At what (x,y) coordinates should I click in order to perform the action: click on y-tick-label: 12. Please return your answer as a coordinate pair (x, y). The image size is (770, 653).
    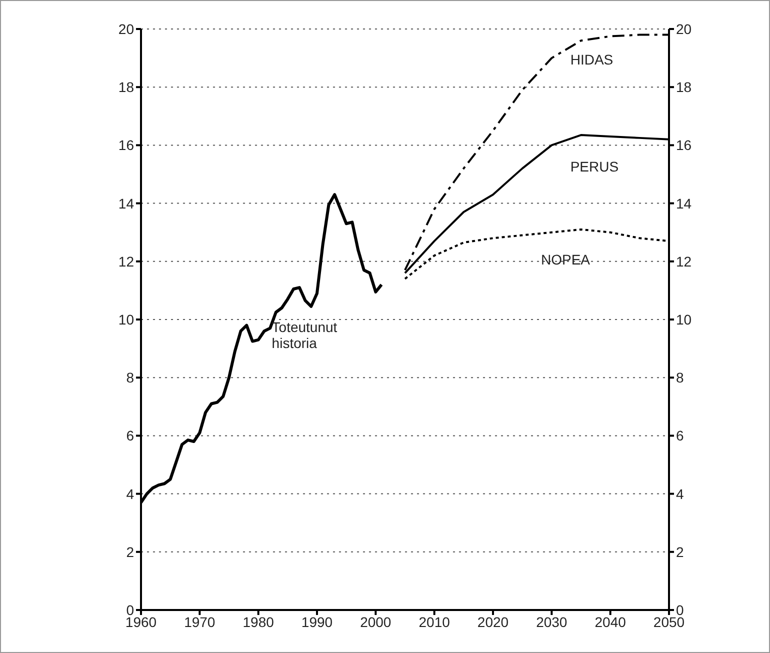
    Looking at the image, I should click on (126, 261).